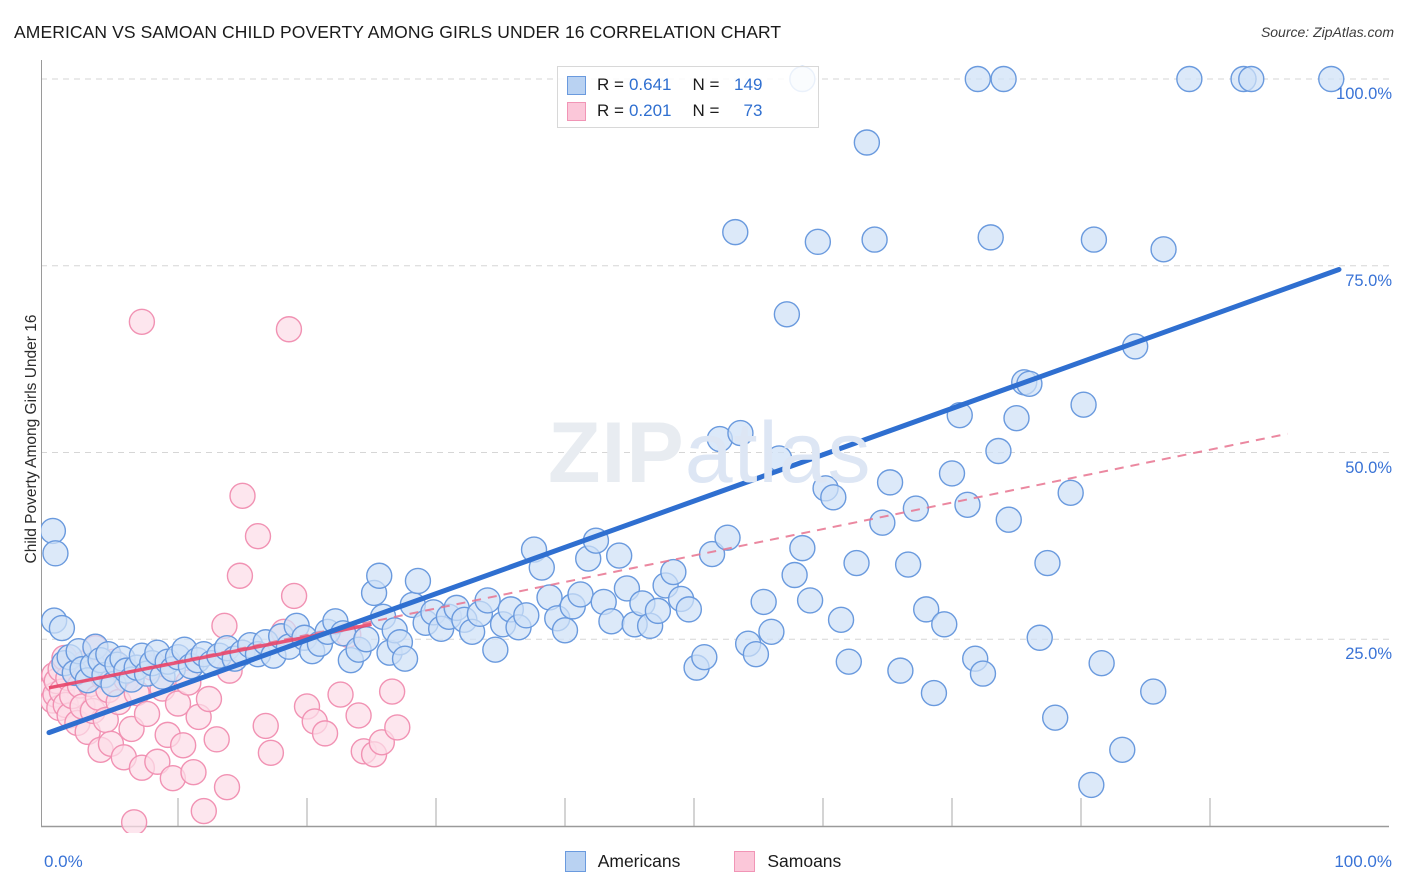  I want to click on legend-color-americans, so click(575, 861).